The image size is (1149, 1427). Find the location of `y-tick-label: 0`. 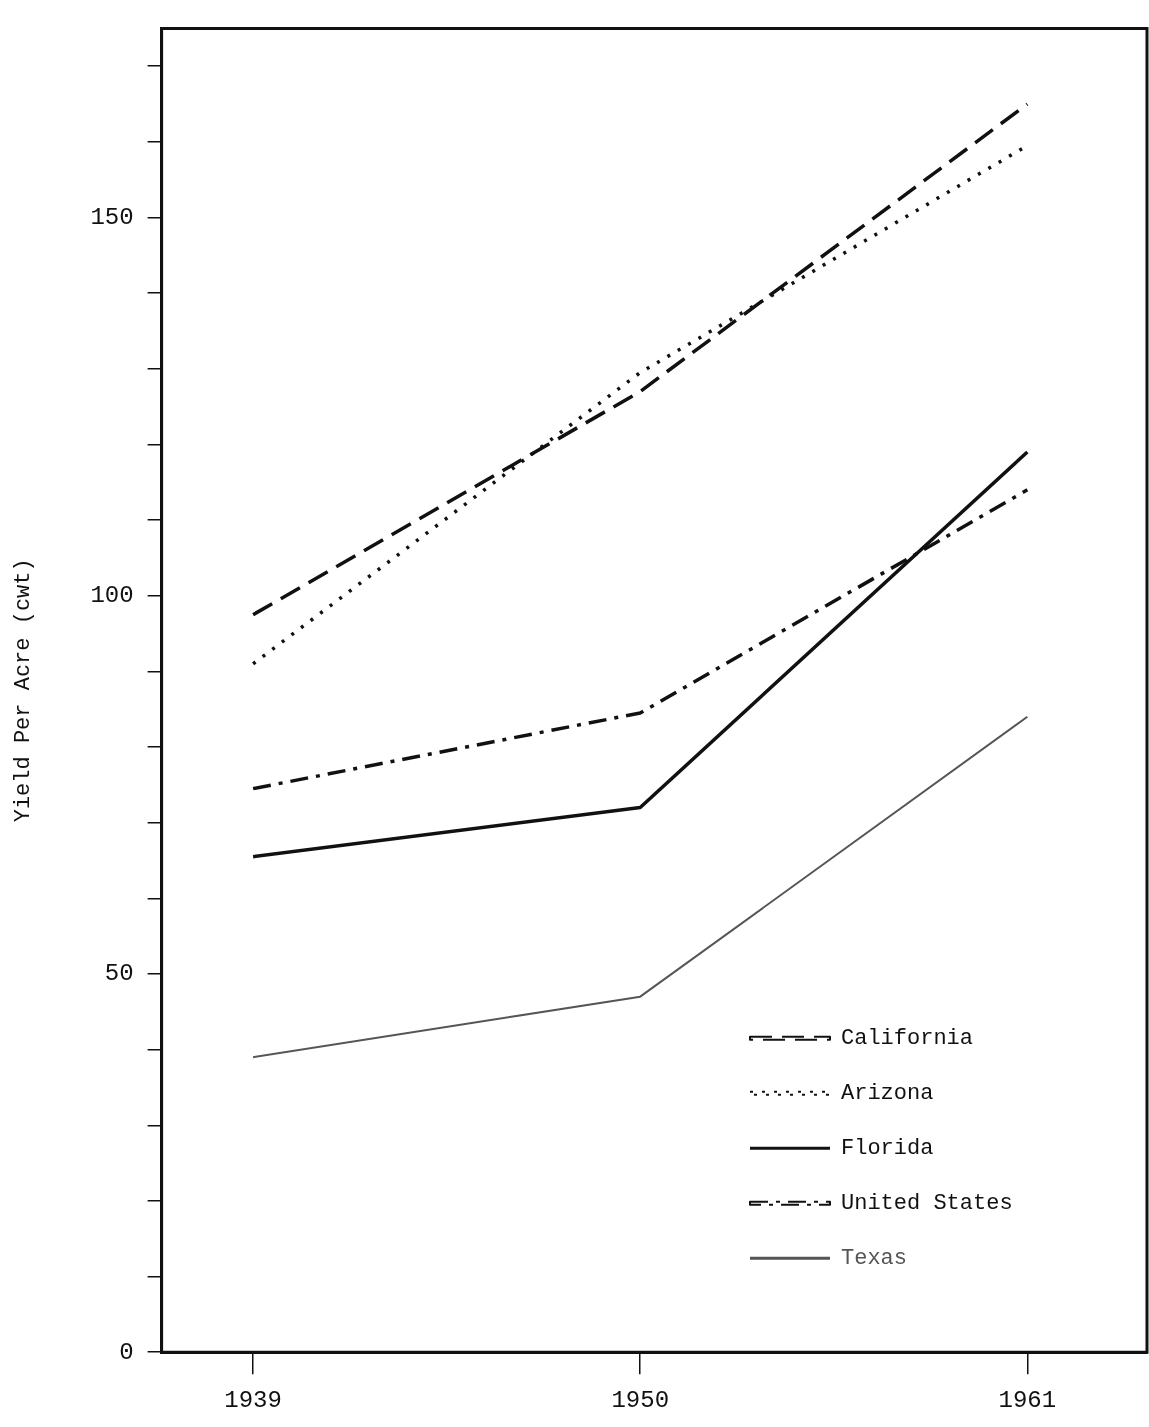

y-tick-label: 0 is located at coordinates (126, 1352).